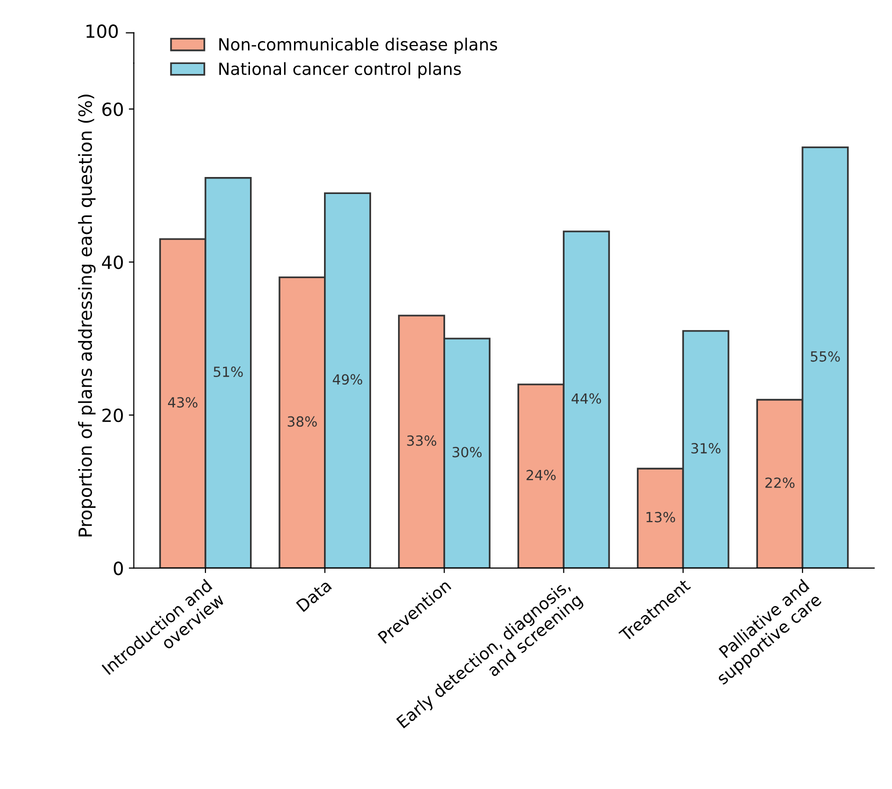 This screenshot has height=789, width=892. What do you see at coordinates (112, 263) in the screenshot?
I see `y-tick-label: 40` at bounding box center [112, 263].